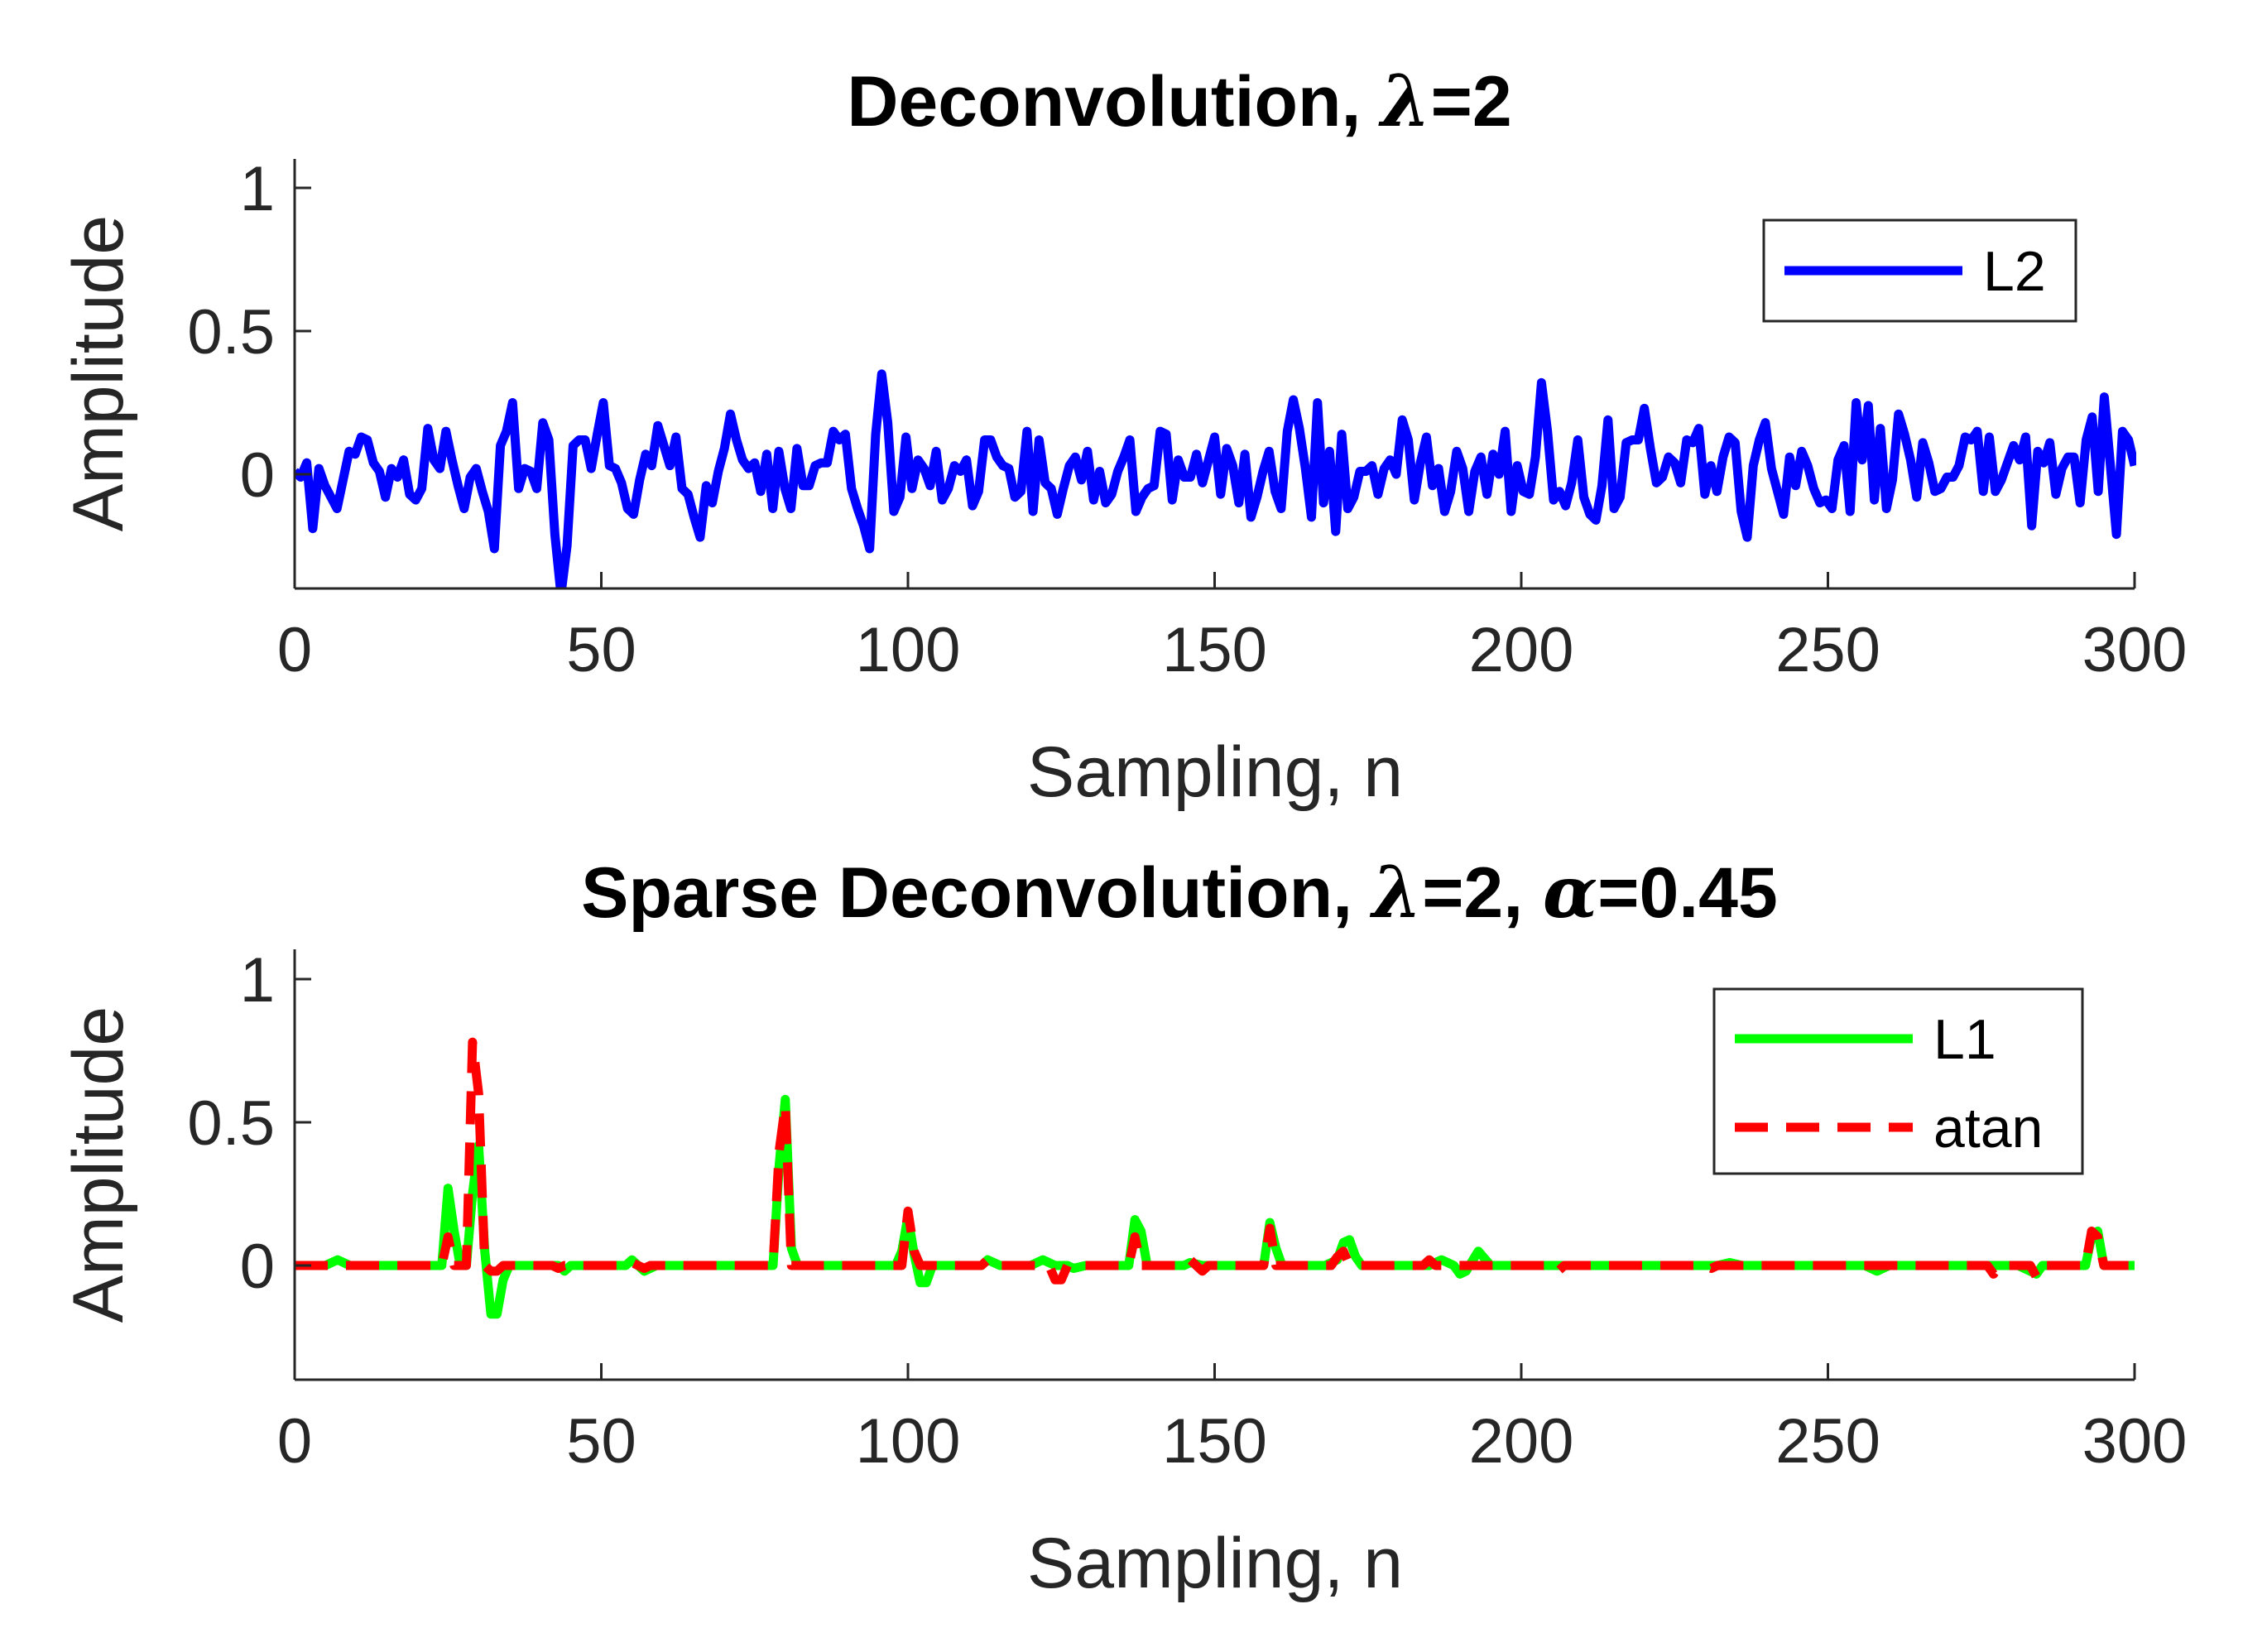 The width and height of the screenshot is (2267, 1652). I want to click on series-line-atan, so click(1215, 1161).